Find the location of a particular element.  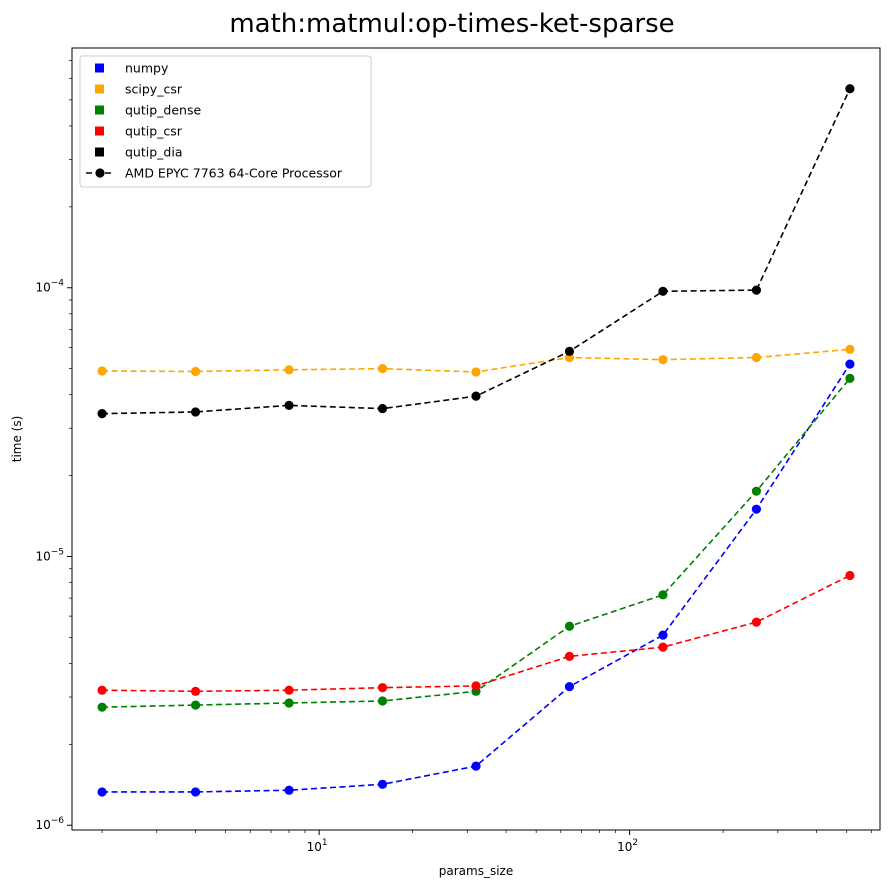

legend-item-scipy-csr: scipy_csr is located at coordinates (139, 89).